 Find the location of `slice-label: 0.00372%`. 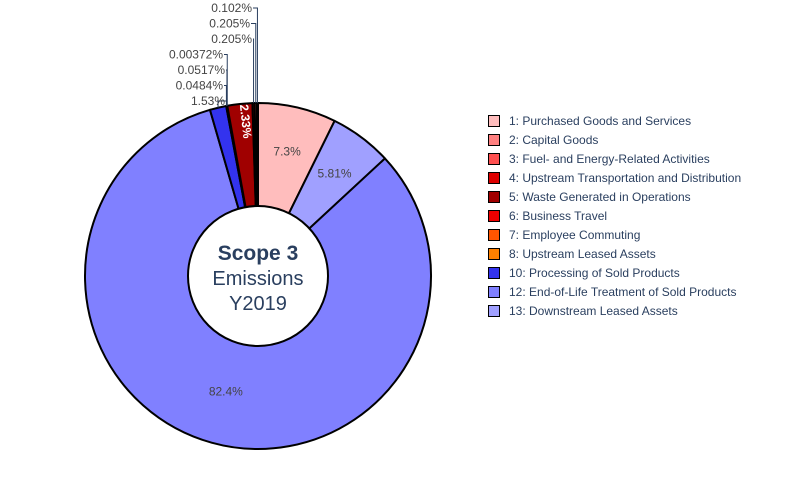

slice-label: 0.00372% is located at coordinates (196, 55).